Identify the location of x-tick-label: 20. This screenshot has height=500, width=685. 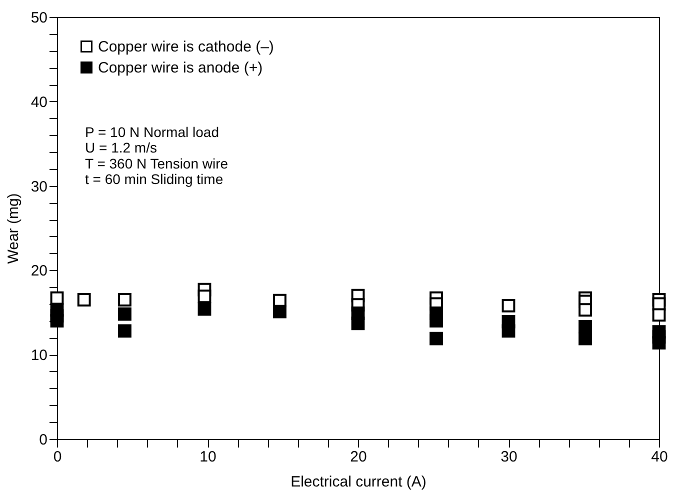
(358, 457).